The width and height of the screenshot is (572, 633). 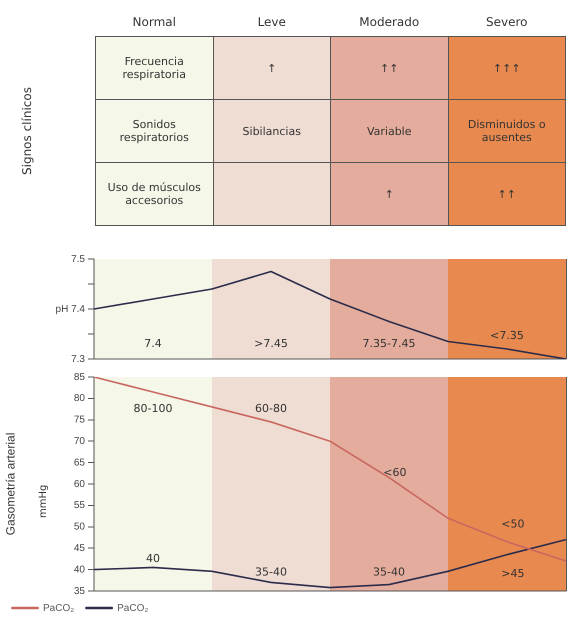 I want to click on text: Signos clínicos, so click(x=27, y=131).